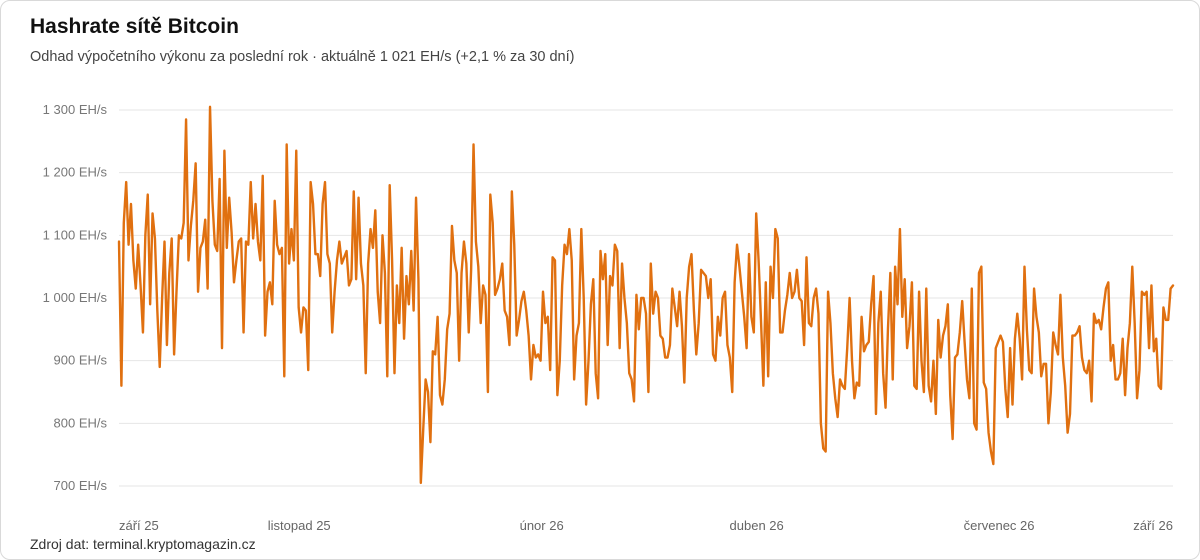 The height and width of the screenshot is (560, 1200). Describe the element at coordinates (1153, 525) in the screenshot. I see `x-tick-label: září 26` at that location.